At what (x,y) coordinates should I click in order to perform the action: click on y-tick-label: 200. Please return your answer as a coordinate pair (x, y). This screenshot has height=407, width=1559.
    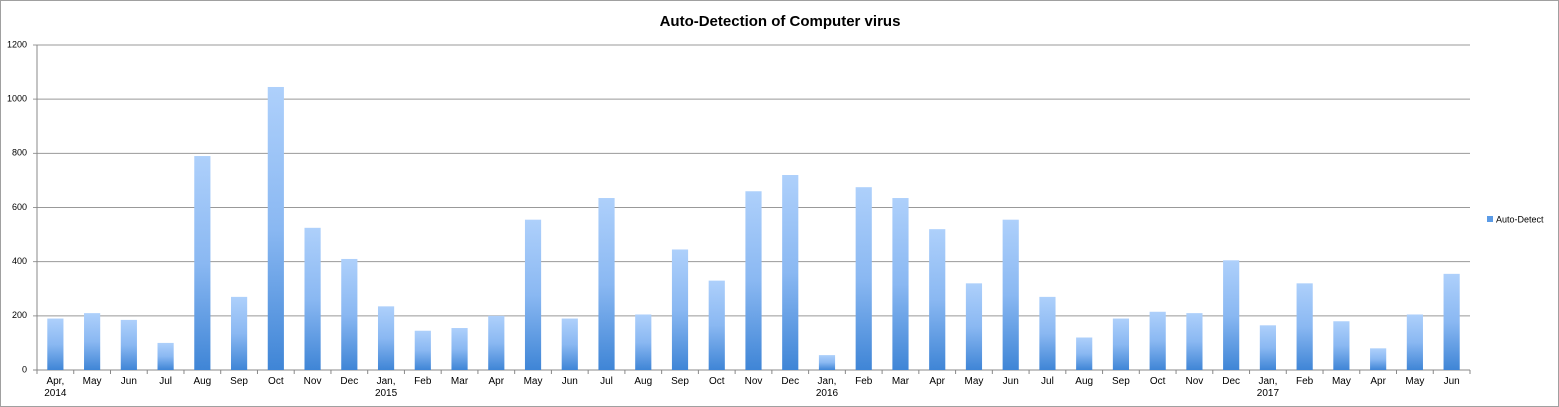
    Looking at the image, I should click on (19, 315).